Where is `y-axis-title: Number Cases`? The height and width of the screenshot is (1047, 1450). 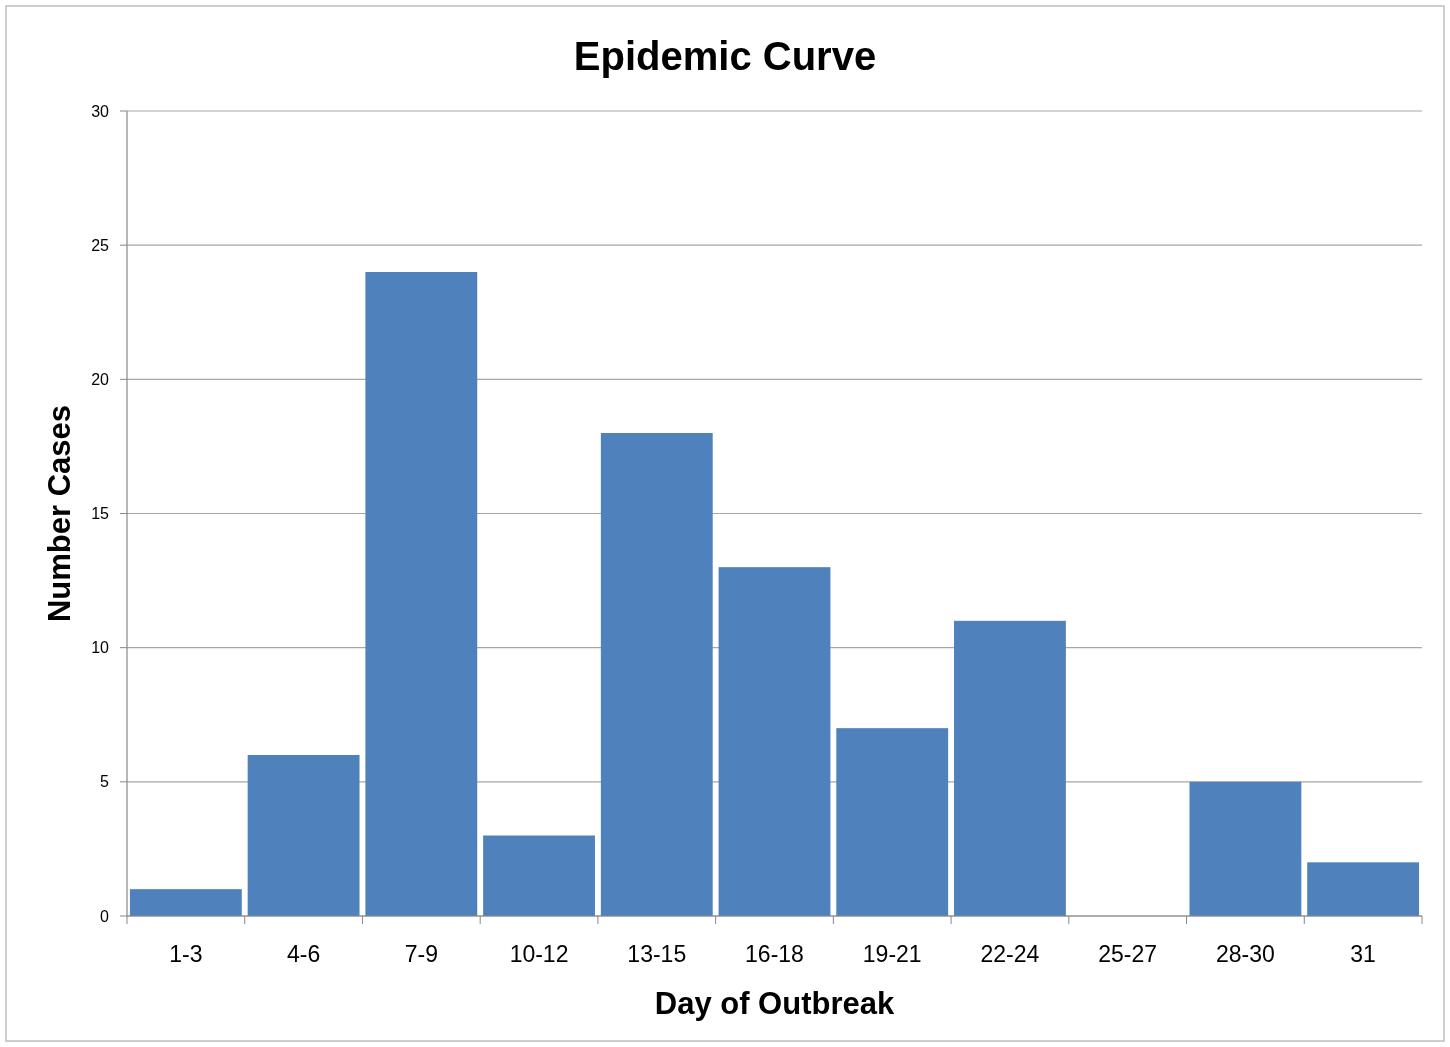
y-axis-title: Number Cases is located at coordinates (59, 513).